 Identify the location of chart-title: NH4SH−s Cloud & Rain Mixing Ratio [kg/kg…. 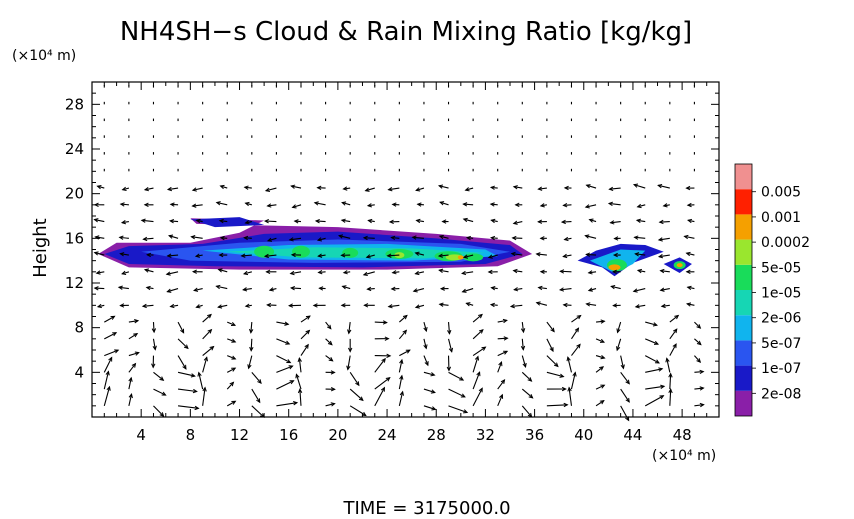
(406, 32).